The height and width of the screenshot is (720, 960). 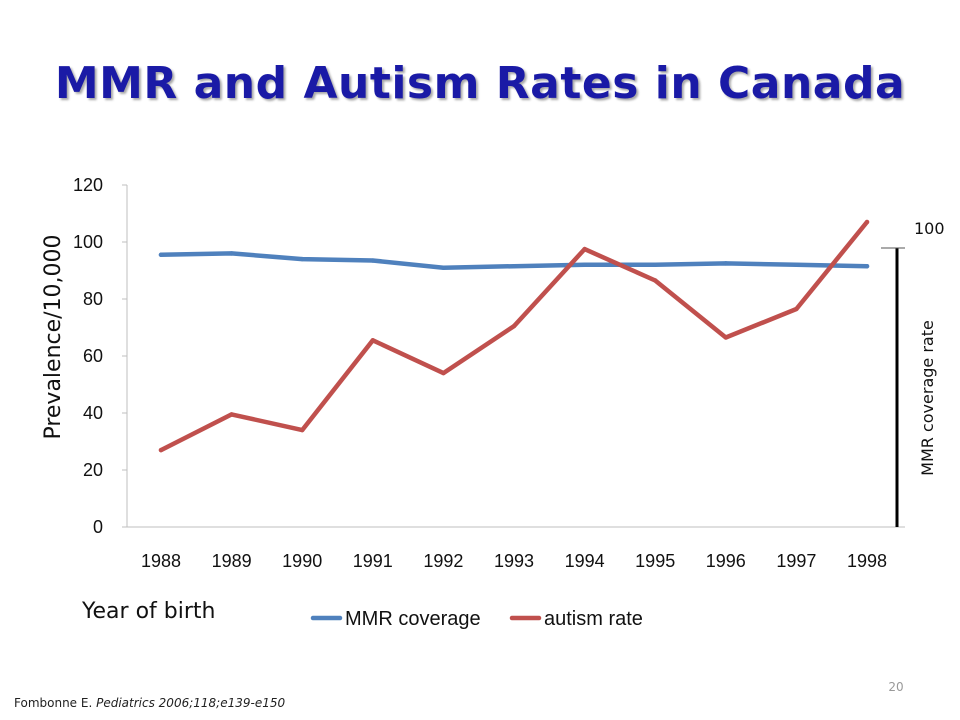 What do you see at coordinates (867, 561) in the screenshot?
I see `x-tick-label: 1998` at bounding box center [867, 561].